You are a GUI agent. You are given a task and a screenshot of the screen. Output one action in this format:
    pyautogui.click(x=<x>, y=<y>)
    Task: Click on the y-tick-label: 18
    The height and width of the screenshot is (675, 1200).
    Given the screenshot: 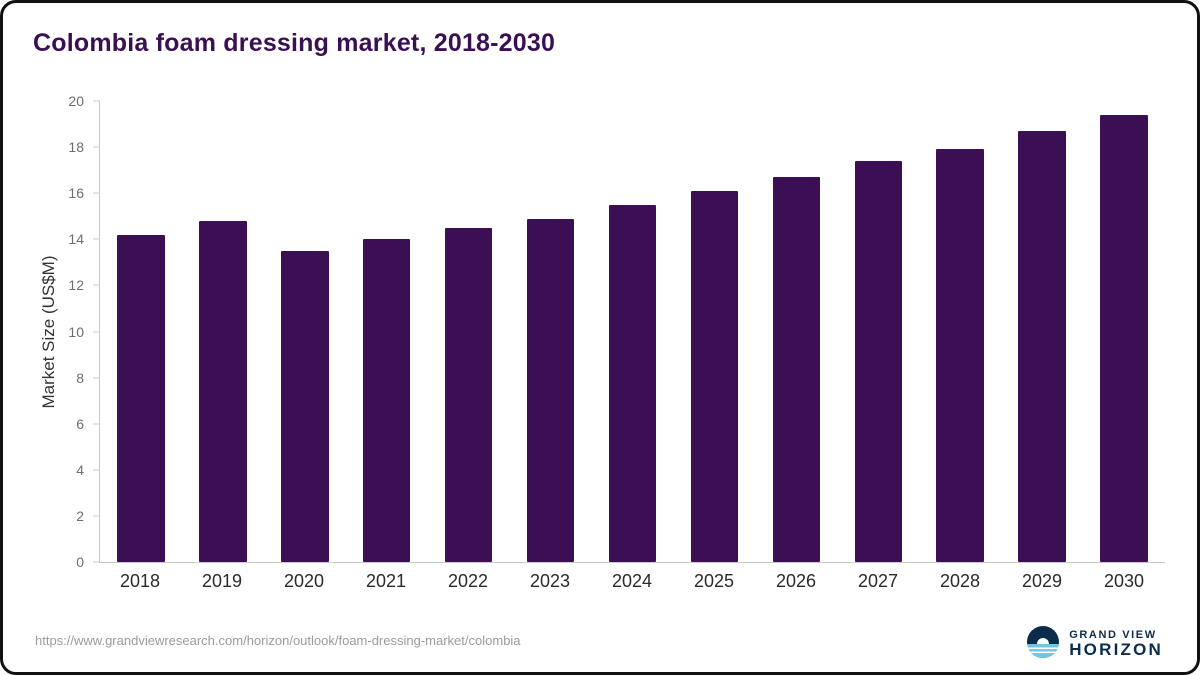 What is the action you would take?
    pyautogui.click(x=76, y=147)
    